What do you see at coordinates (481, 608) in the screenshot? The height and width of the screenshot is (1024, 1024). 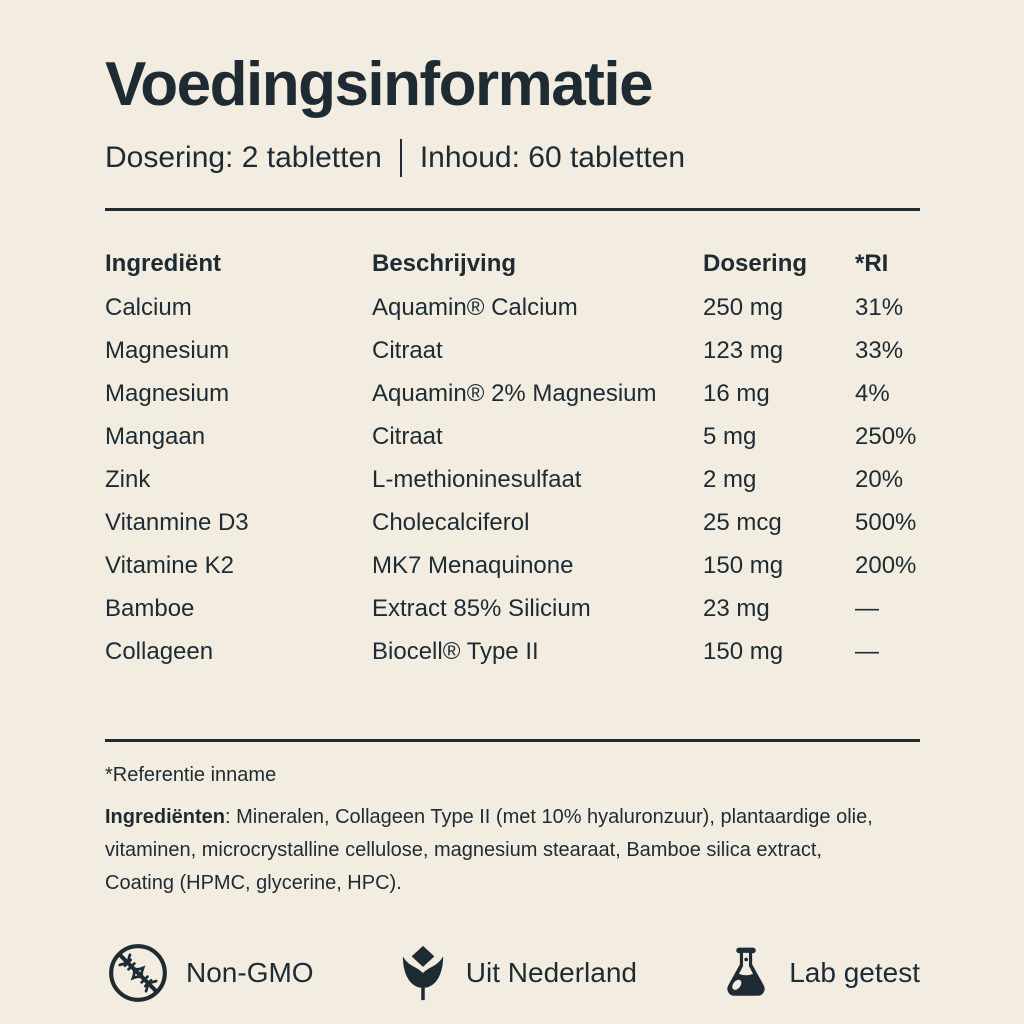 I see `description-cell: Extract 85% Silicium` at bounding box center [481, 608].